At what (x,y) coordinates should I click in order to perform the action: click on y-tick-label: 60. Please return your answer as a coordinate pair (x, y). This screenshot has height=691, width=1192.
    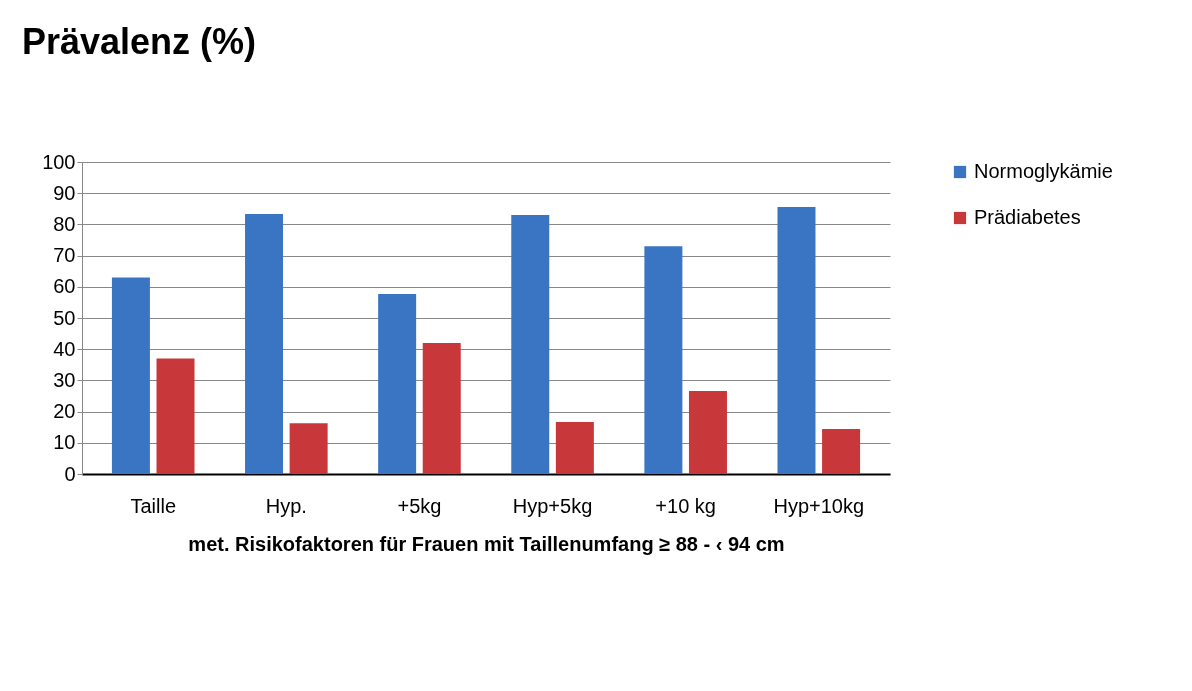
    Looking at the image, I should click on (64, 286).